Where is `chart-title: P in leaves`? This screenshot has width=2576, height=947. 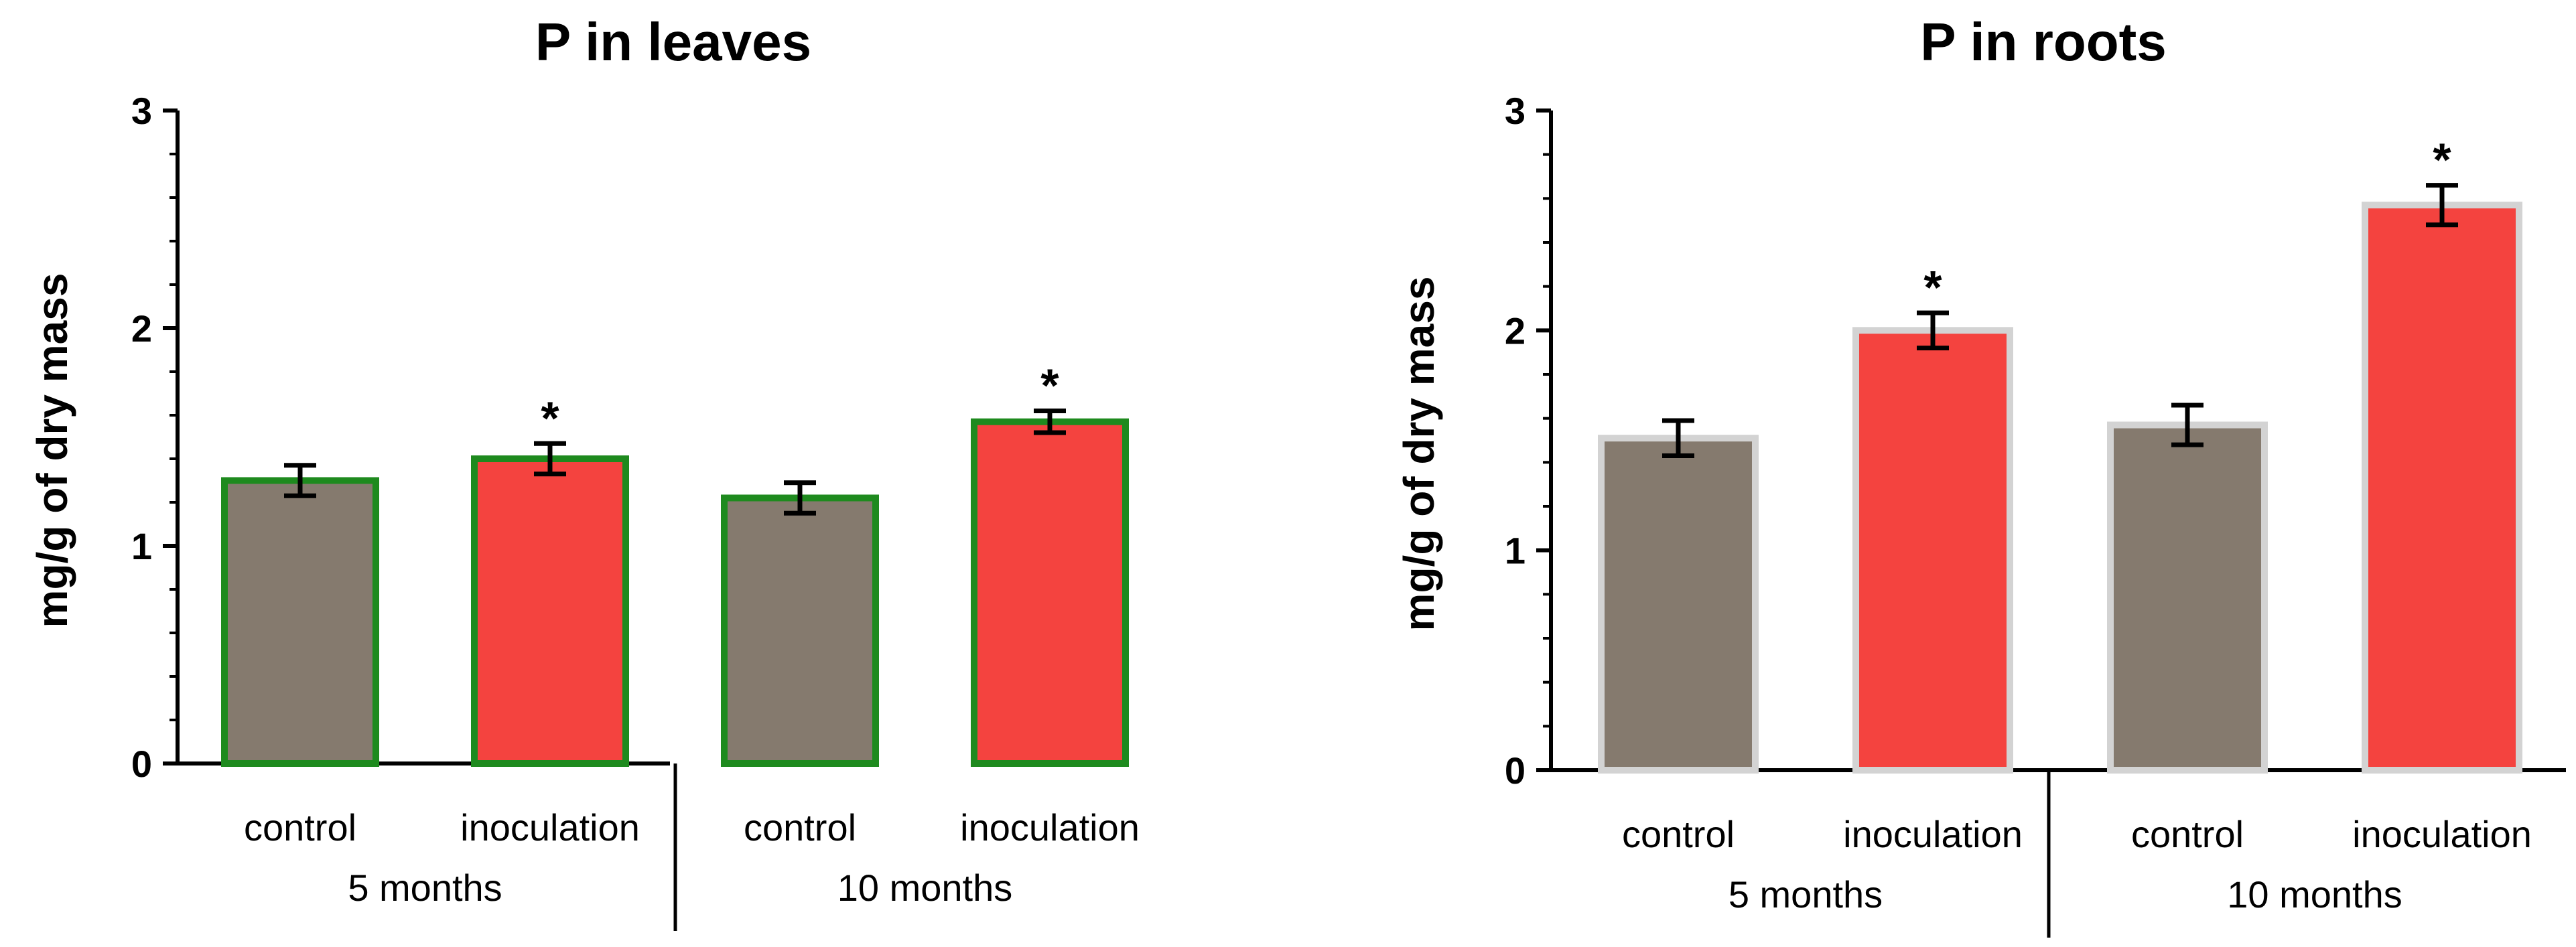
chart-title: P in leaves is located at coordinates (673, 42).